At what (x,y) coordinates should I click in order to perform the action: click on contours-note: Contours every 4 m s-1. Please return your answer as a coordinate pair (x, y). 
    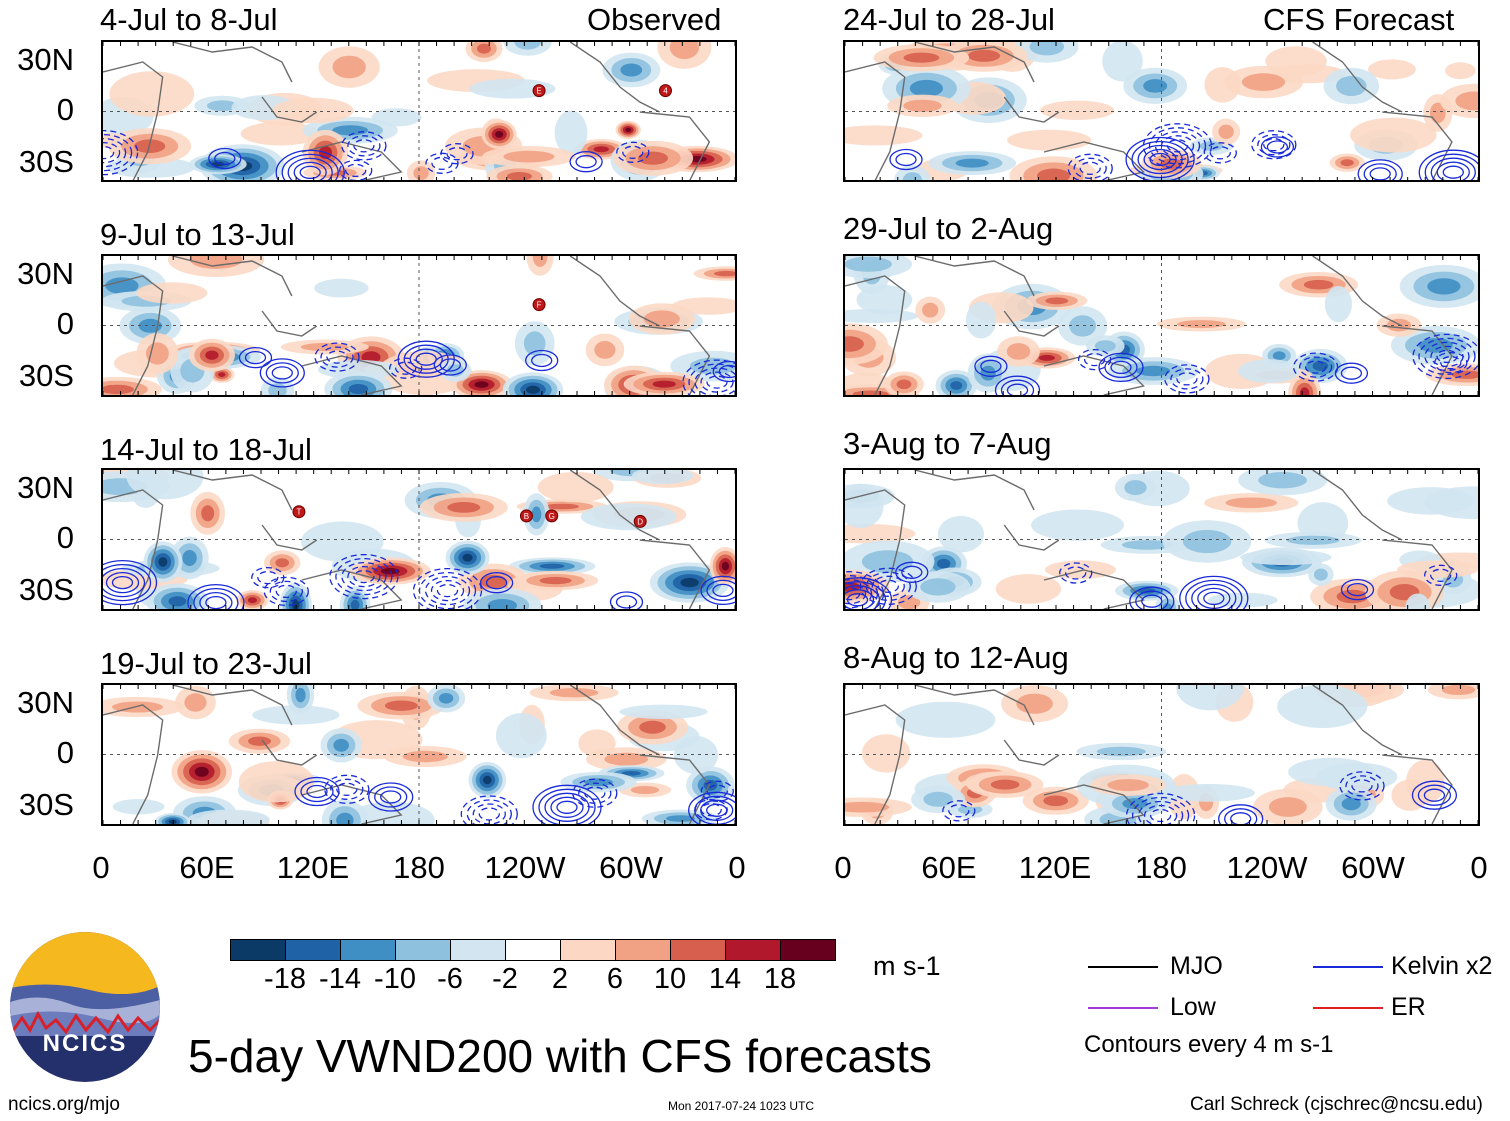
    Looking at the image, I should click on (1209, 1044).